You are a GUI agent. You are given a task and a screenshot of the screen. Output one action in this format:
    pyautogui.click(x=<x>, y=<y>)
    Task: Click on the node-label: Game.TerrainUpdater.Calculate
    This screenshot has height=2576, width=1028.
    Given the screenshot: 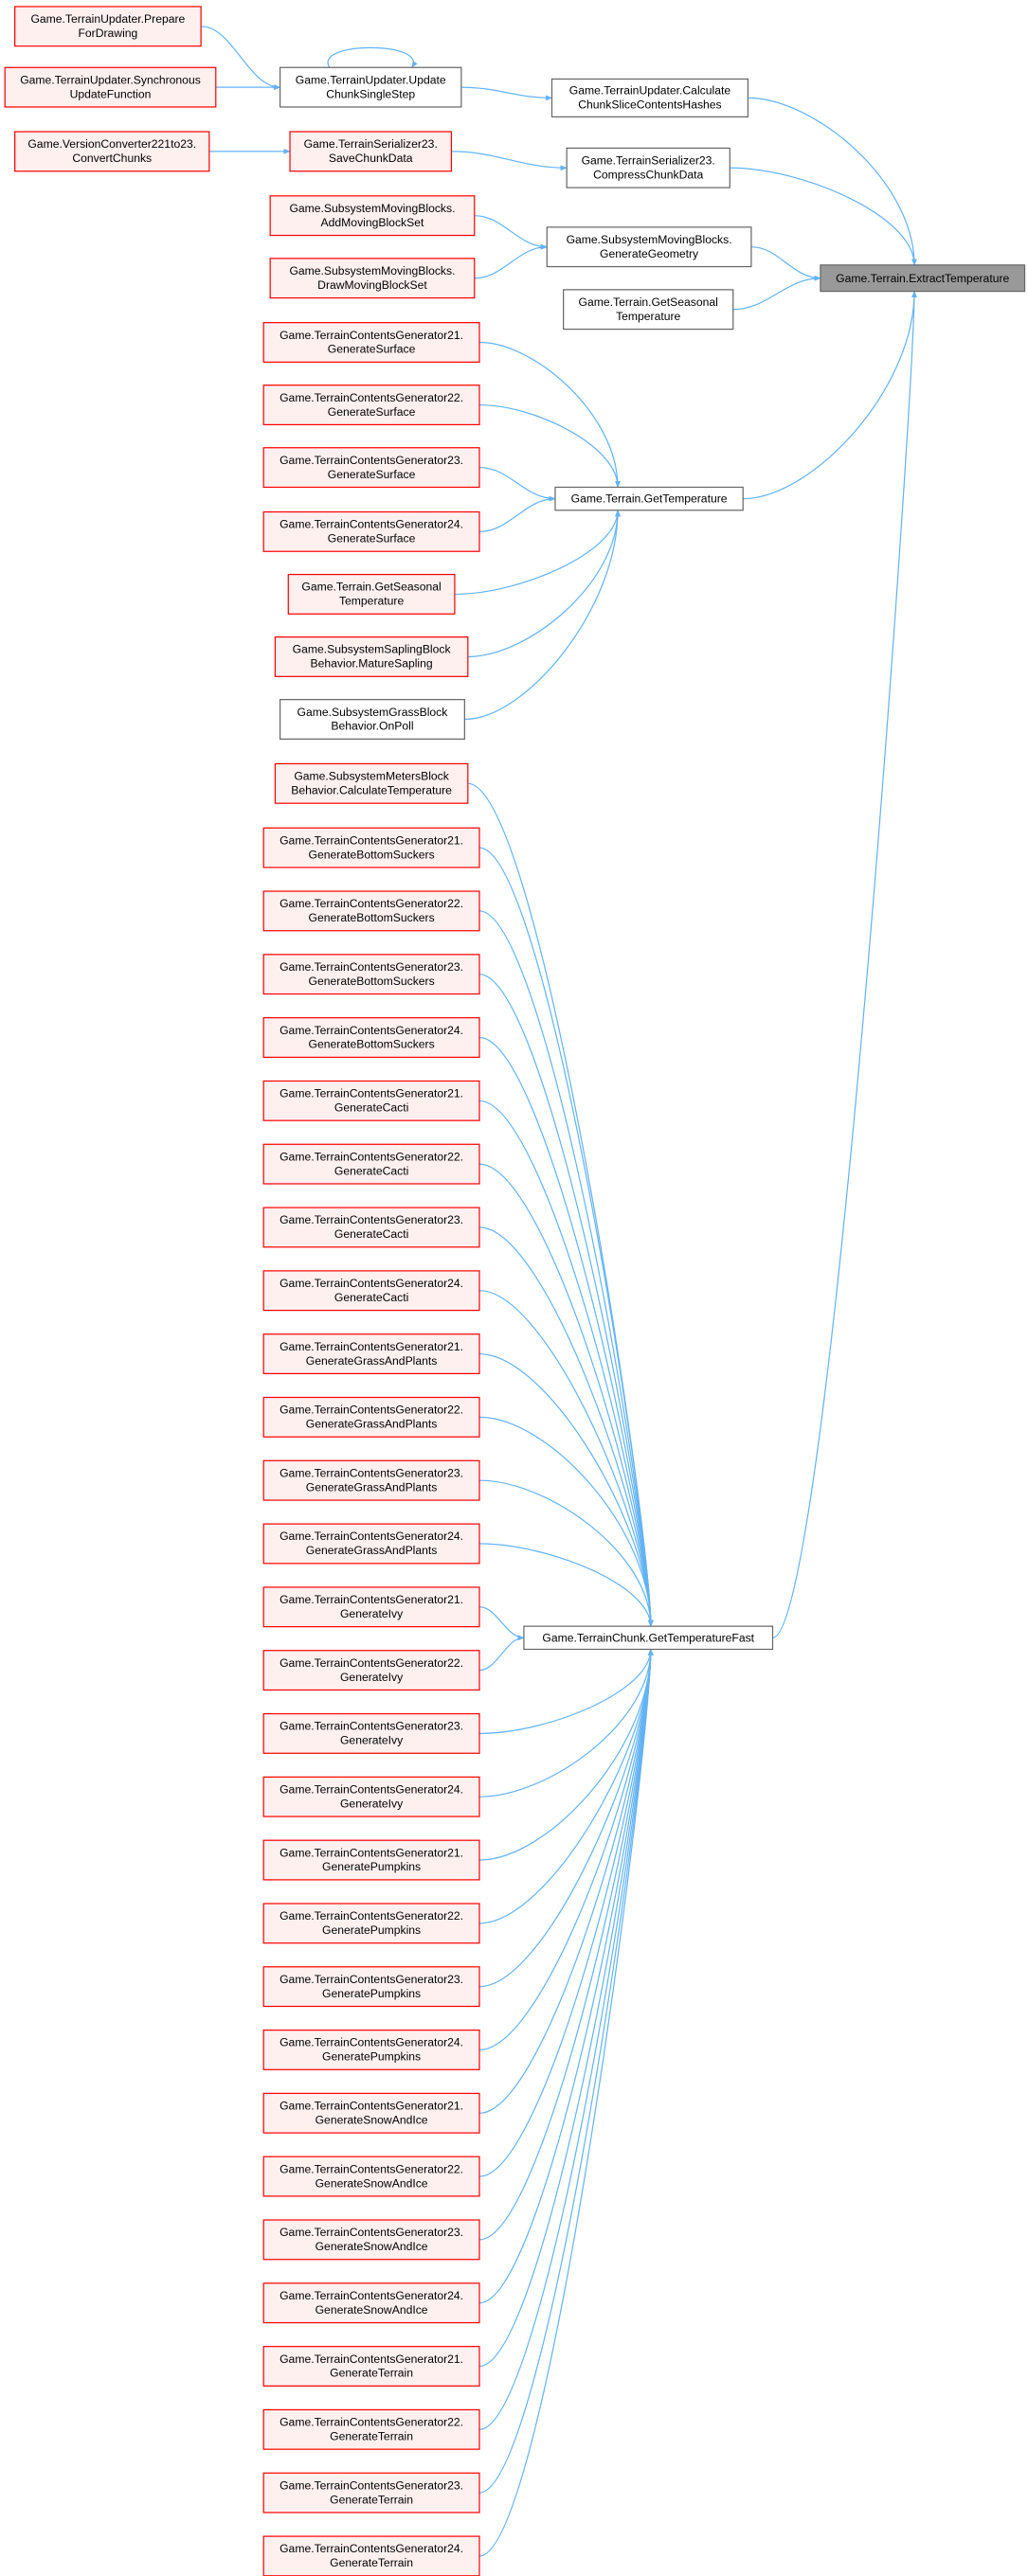 What is the action you would take?
    pyautogui.click(x=650, y=91)
    